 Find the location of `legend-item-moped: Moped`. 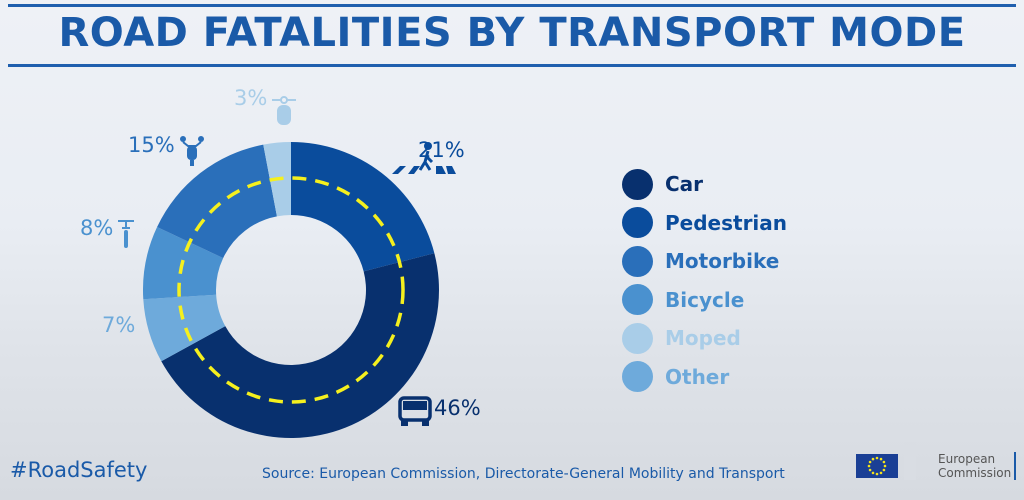

legend-item-moped: Moped is located at coordinates (704, 338).